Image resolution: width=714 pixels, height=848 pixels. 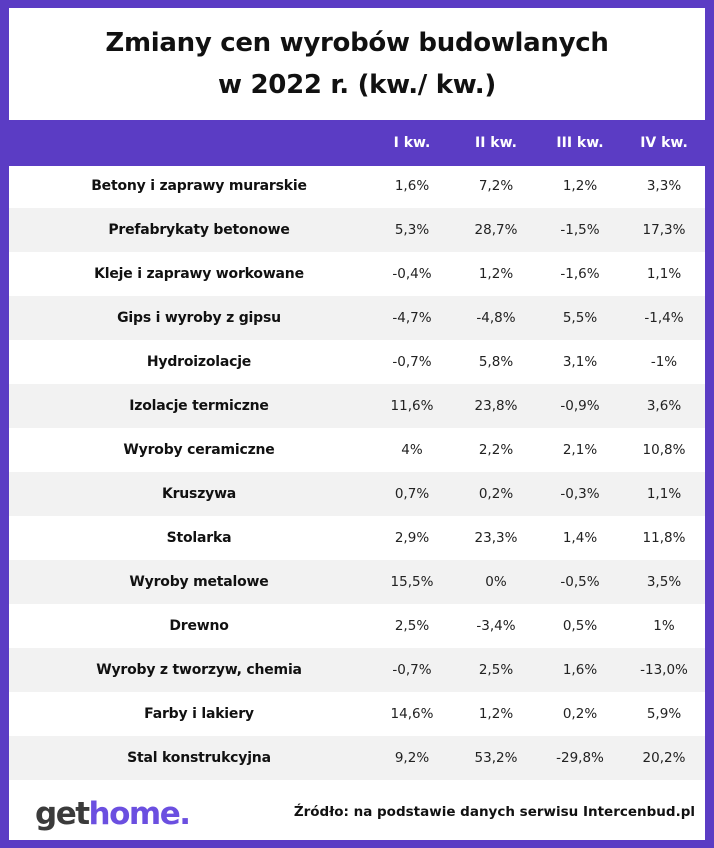 What do you see at coordinates (496, 230) in the screenshot?
I see `value-cell-q2: 28,7%` at bounding box center [496, 230].